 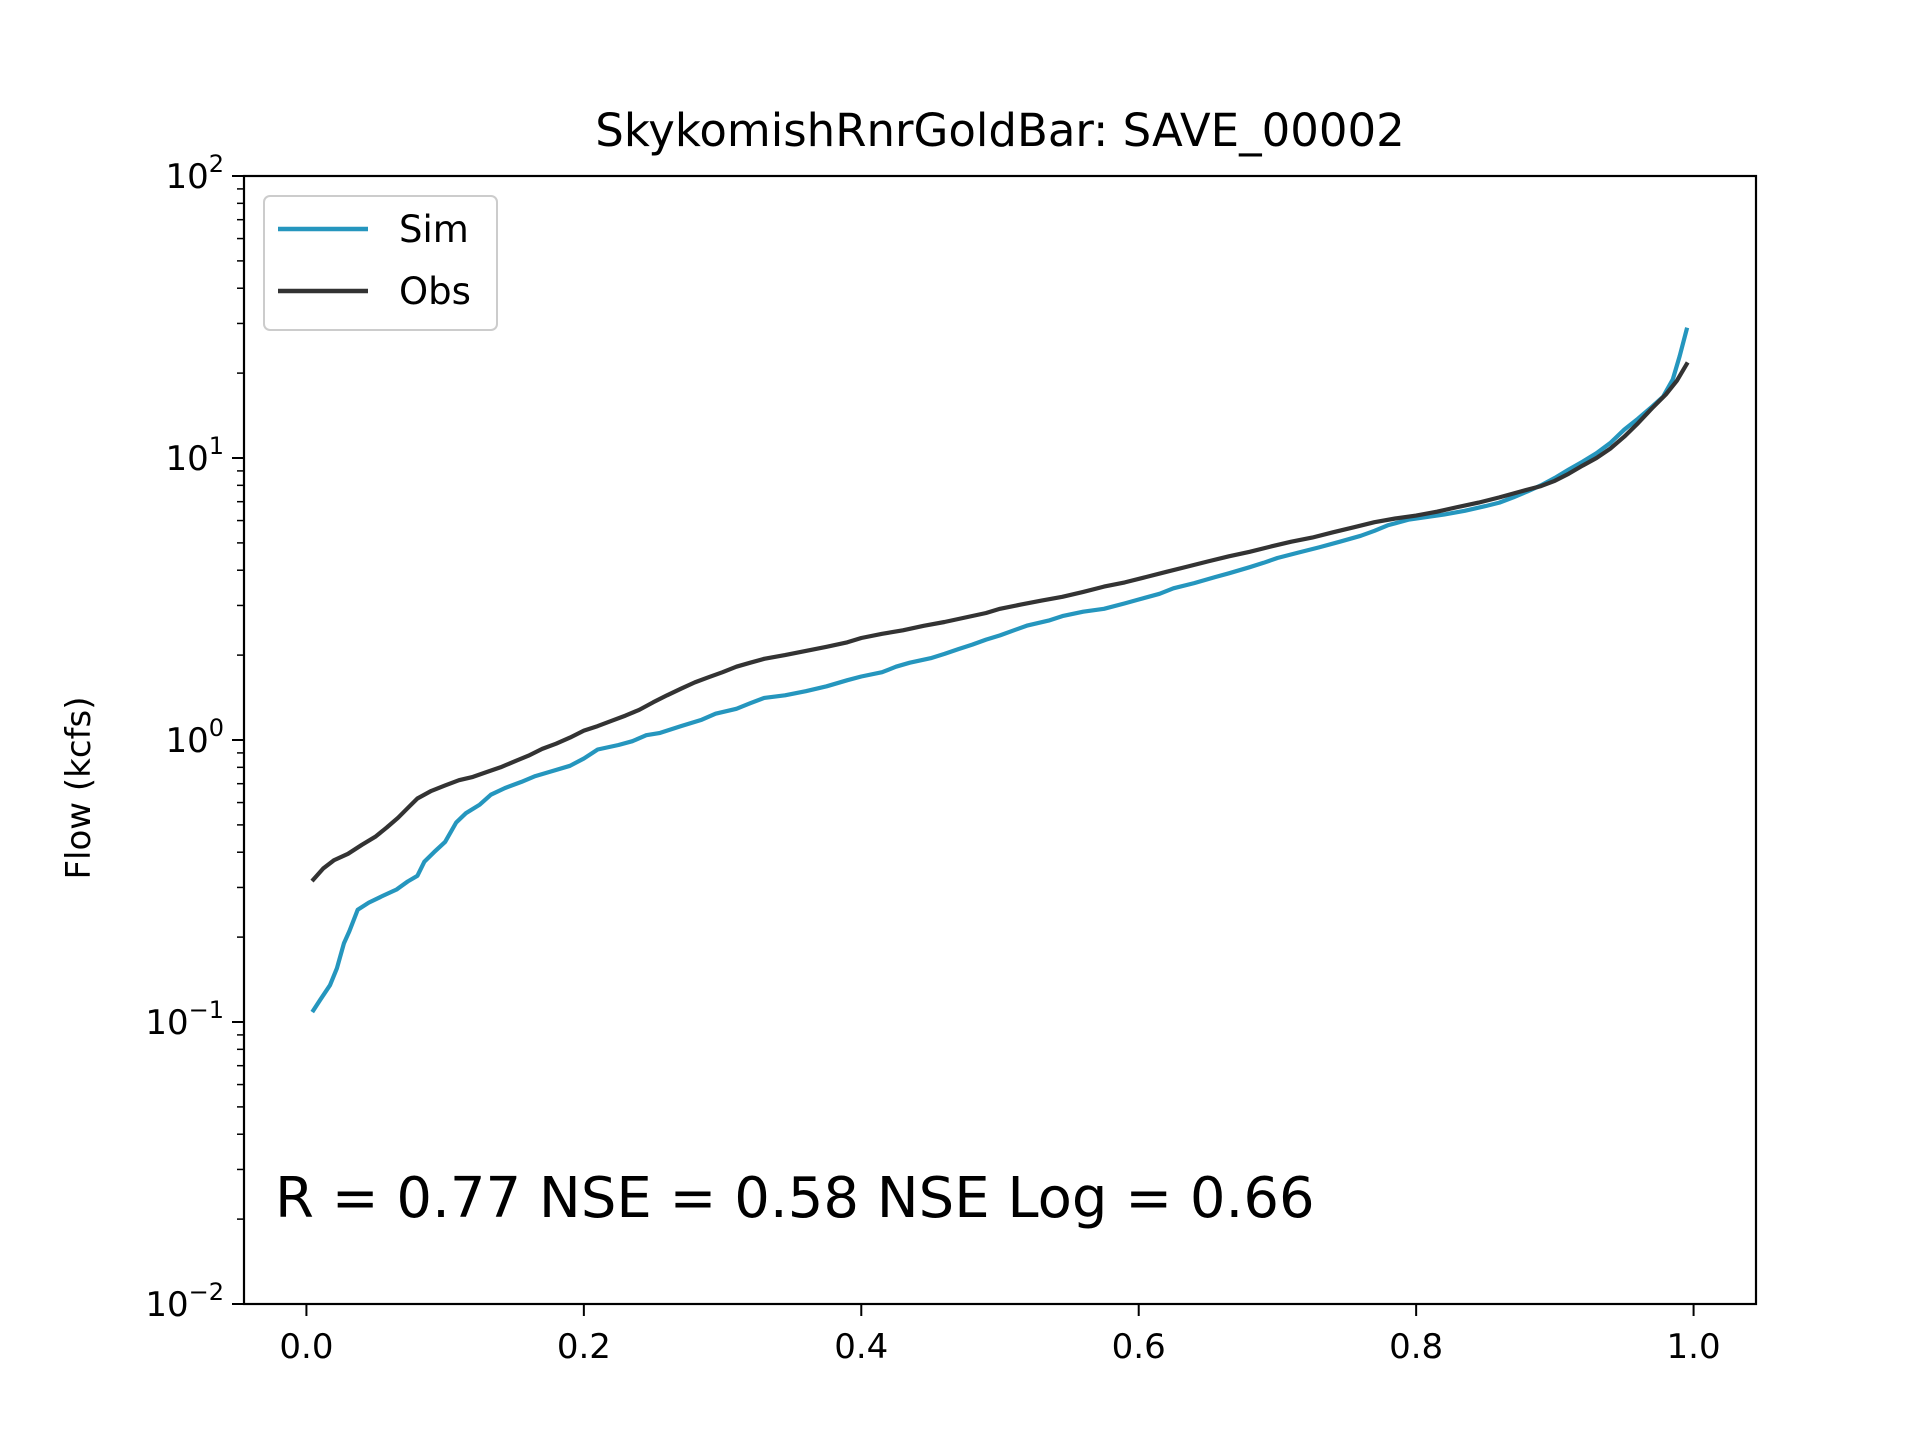 I want to click on chart-title: SkykomishRnrGoldBar: SAVE_00002, so click(x=1000, y=130).